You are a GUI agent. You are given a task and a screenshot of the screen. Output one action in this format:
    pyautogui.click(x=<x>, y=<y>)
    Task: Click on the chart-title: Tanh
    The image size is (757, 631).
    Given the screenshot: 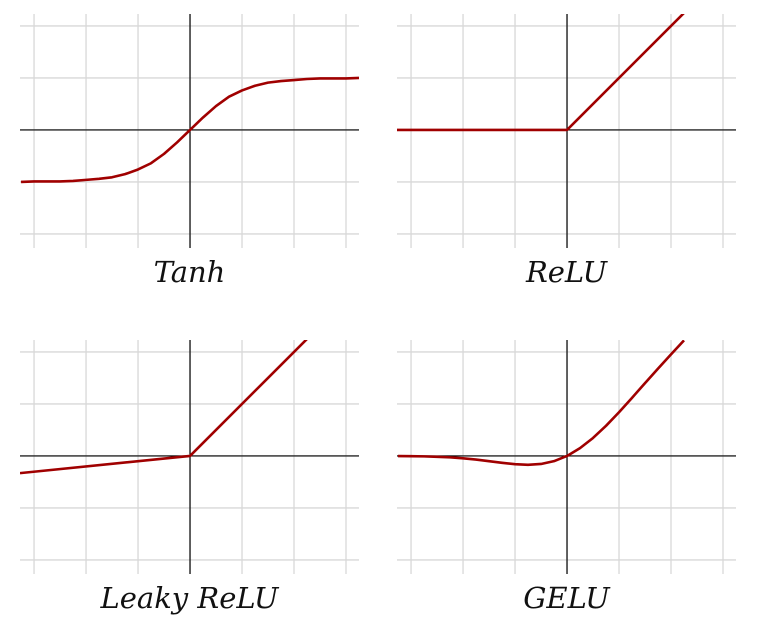 What is the action you would take?
    pyautogui.click(x=190, y=272)
    